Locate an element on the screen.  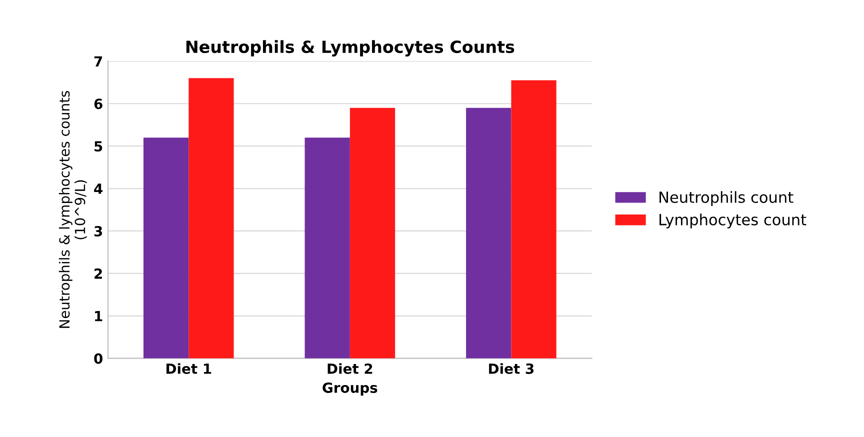
legend-label: Lymphocytes count is located at coordinates (733, 221).